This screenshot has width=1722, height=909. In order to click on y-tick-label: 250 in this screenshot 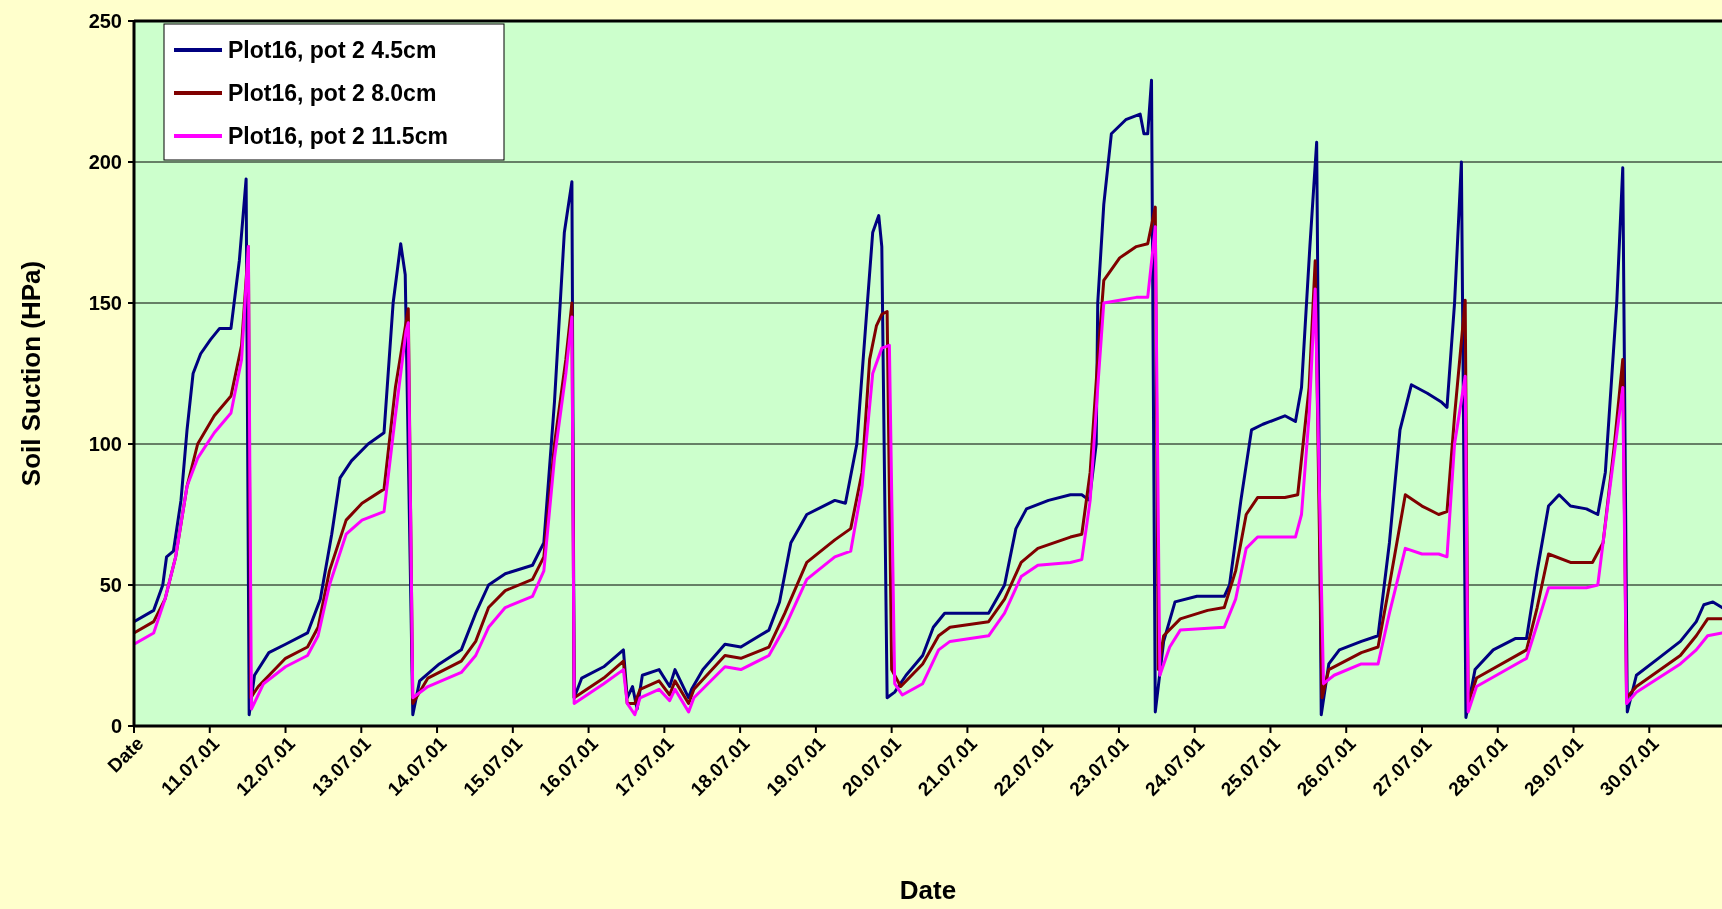, I will do `click(105, 21)`.